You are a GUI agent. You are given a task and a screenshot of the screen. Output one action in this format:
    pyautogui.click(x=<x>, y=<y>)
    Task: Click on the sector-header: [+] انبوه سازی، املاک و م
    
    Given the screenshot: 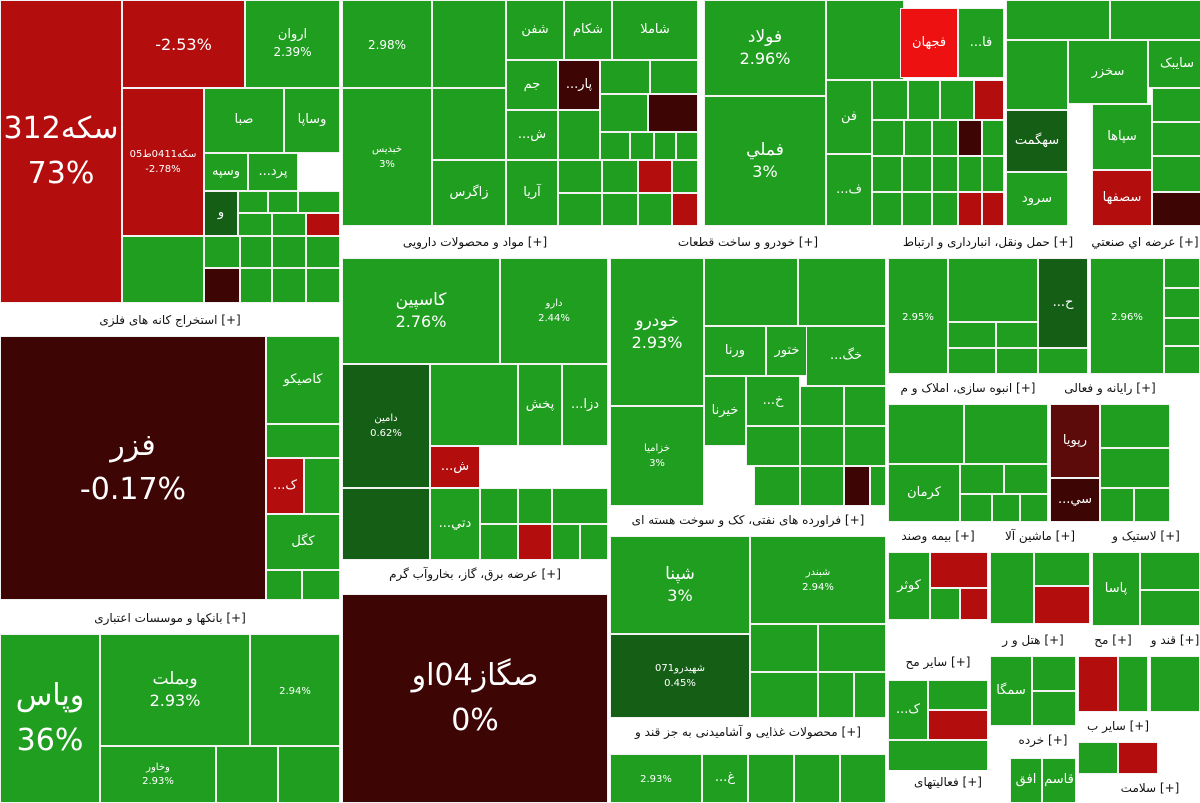 What is the action you would take?
    pyautogui.click(x=968, y=388)
    